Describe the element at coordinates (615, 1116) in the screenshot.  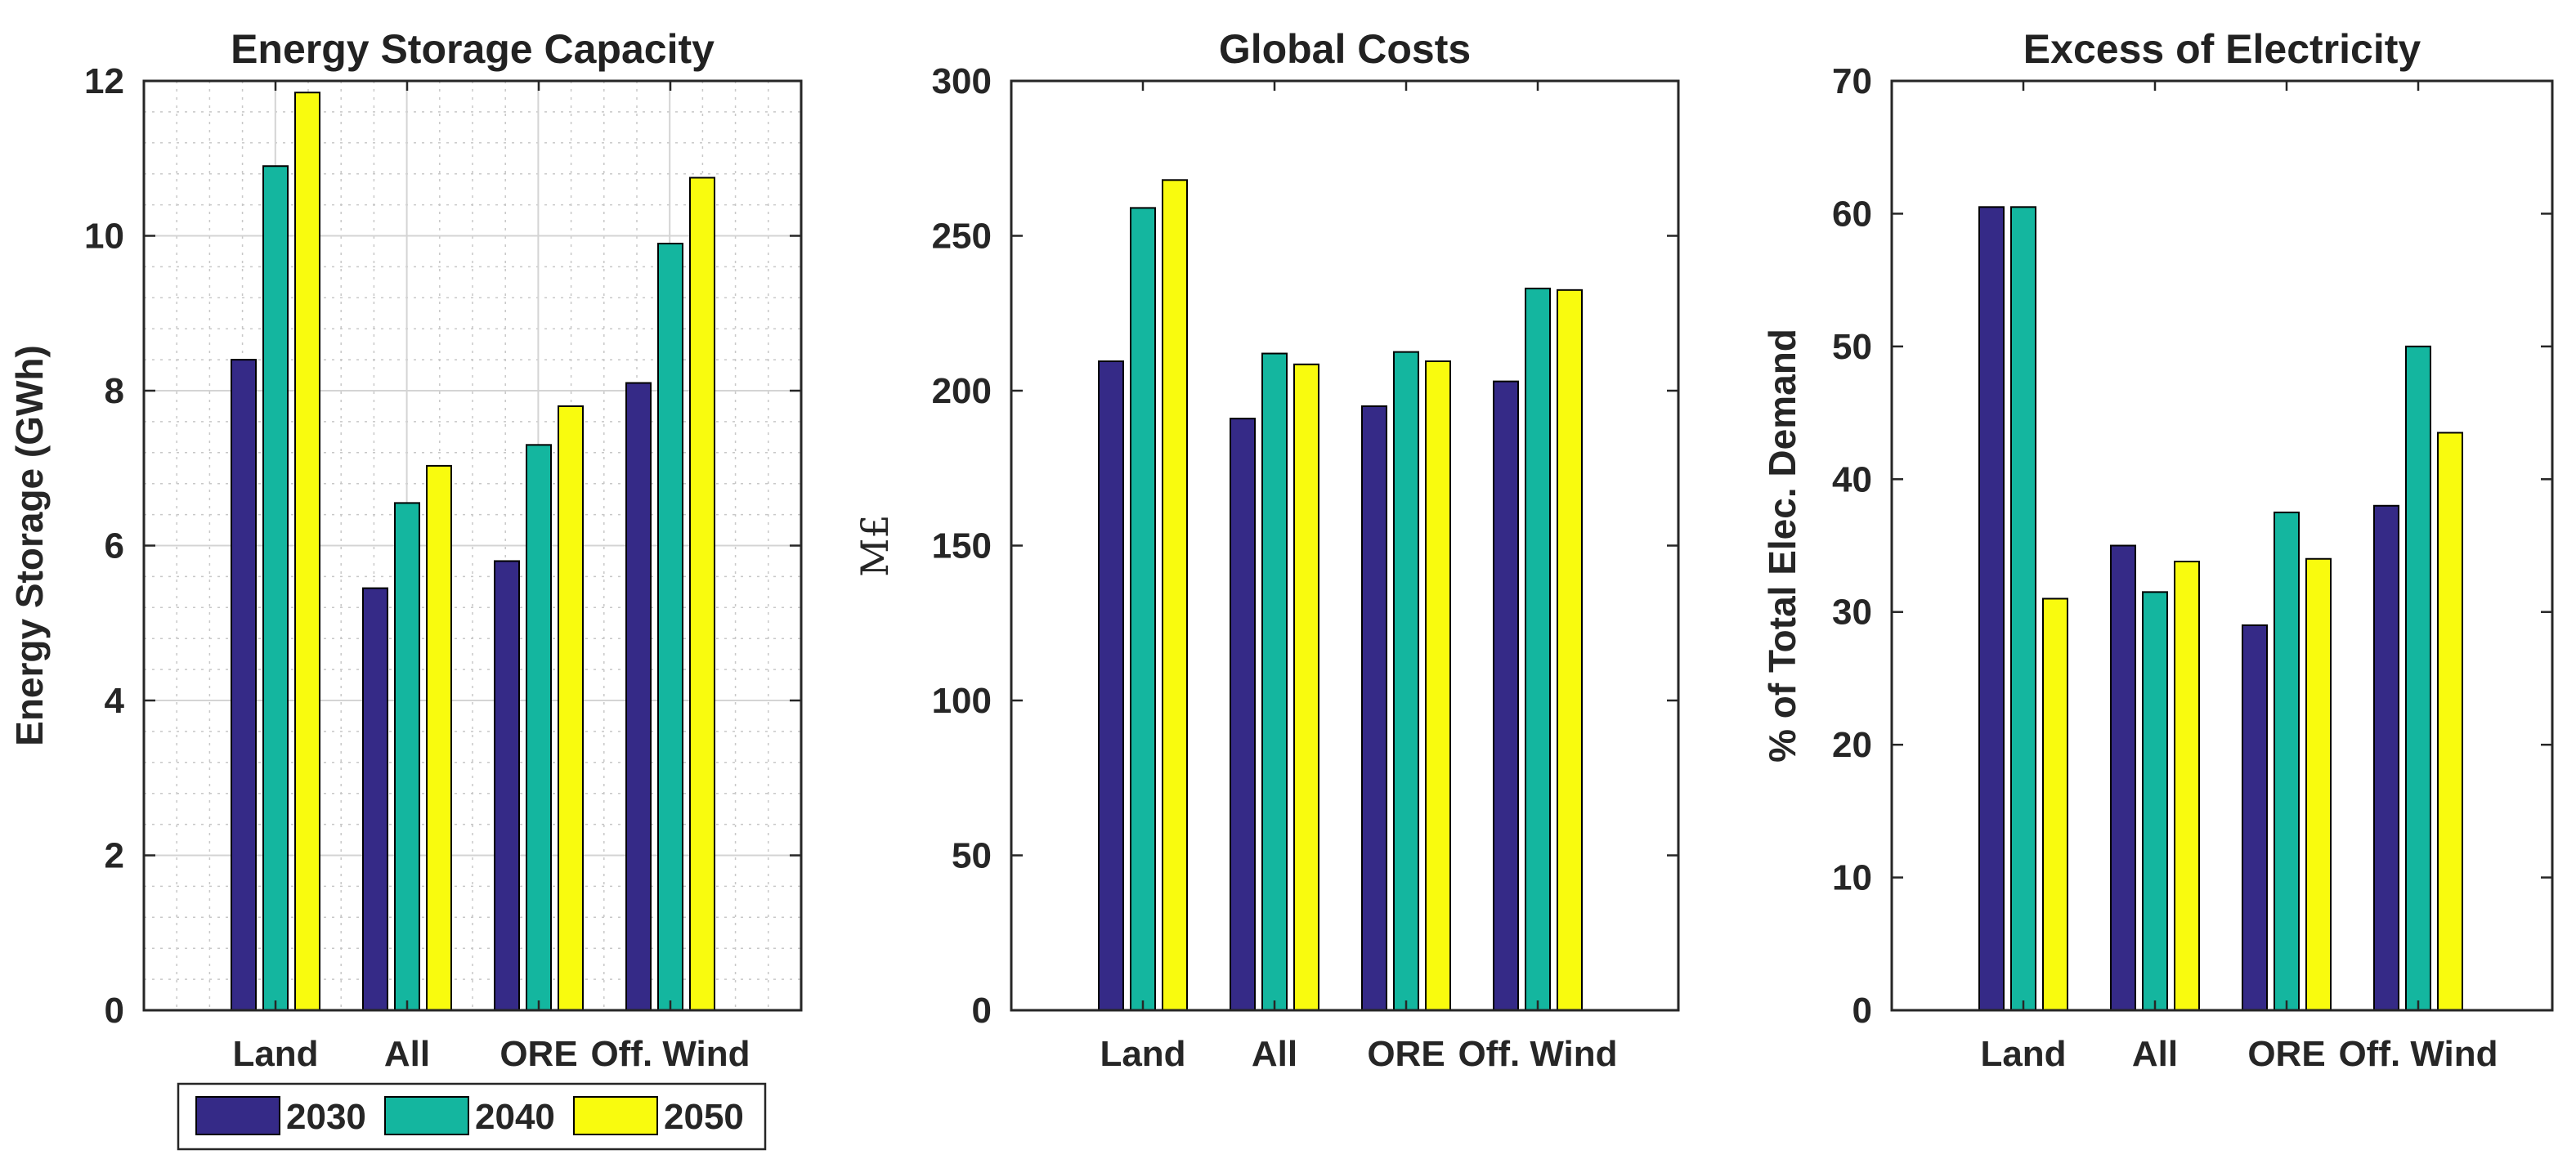
I see `legend-swatch-2050` at that location.